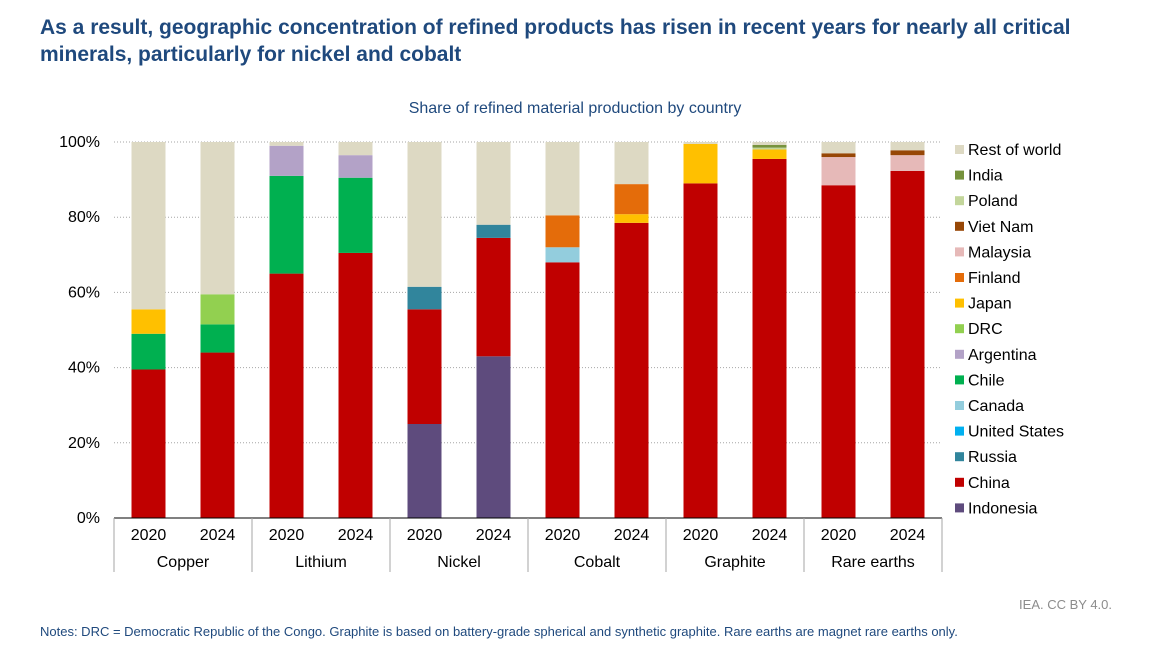 The image size is (1150, 659). Describe the element at coordinates (321, 562) in the screenshot. I see `group-label: Lithium` at that location.